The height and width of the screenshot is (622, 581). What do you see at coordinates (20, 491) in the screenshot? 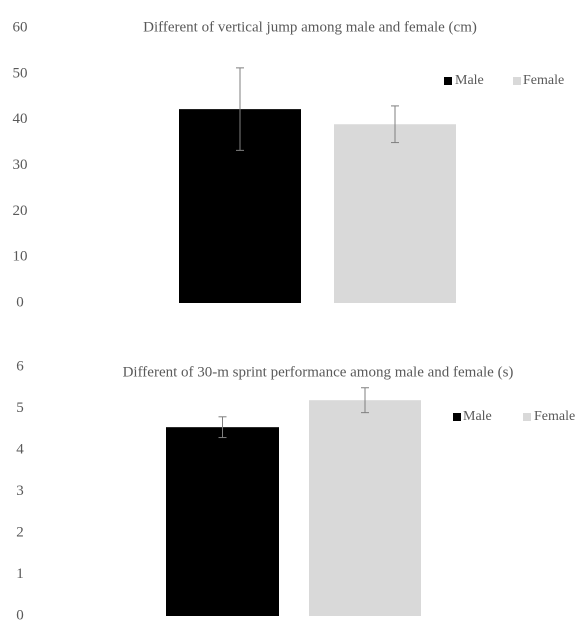
I see `y-tick-label: 3` at bounding box center [20, 491].